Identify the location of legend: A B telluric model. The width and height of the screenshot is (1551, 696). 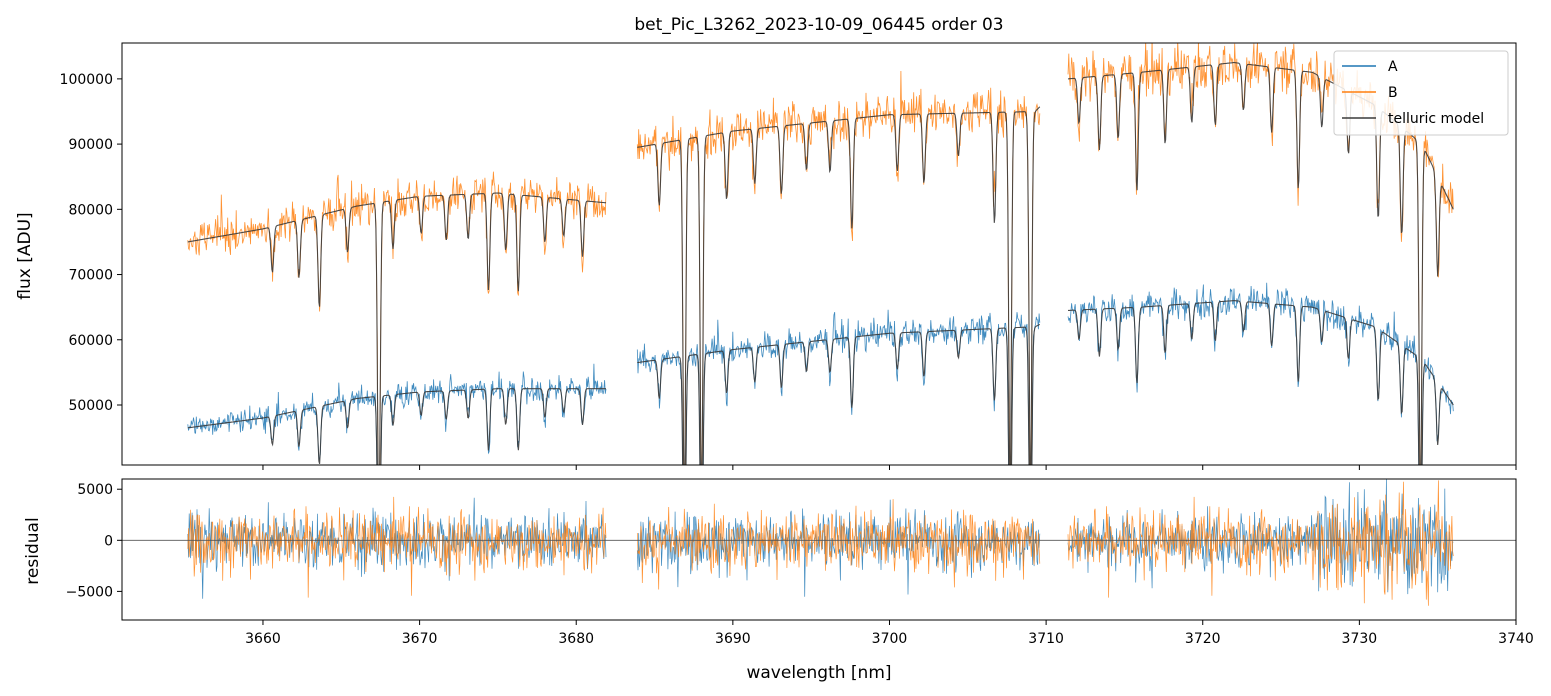
(1421, 93).